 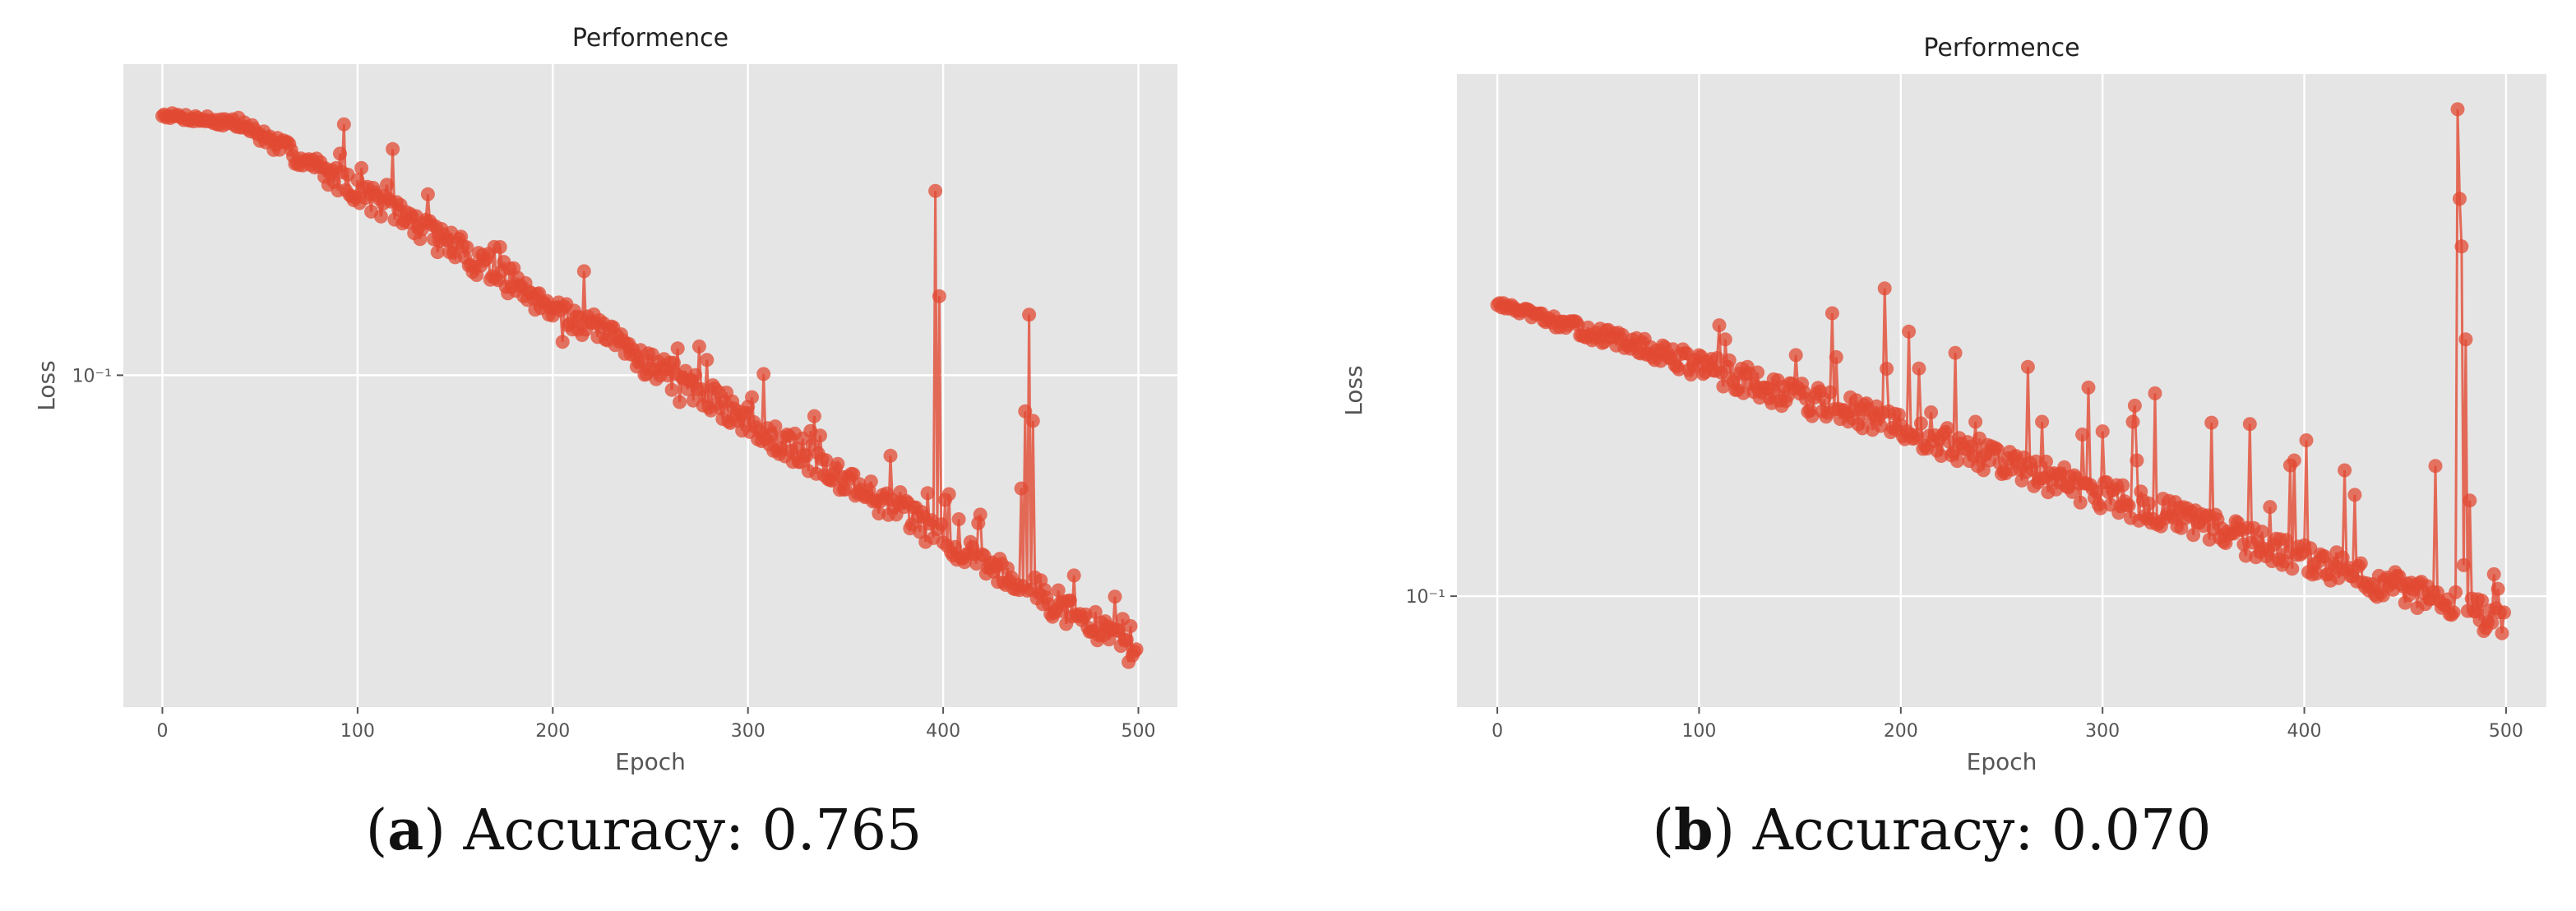 What do you see at coordinates (162, 731) in the screenshot?
I see `x-tick-label: 0` at bounding box center [162, 731].